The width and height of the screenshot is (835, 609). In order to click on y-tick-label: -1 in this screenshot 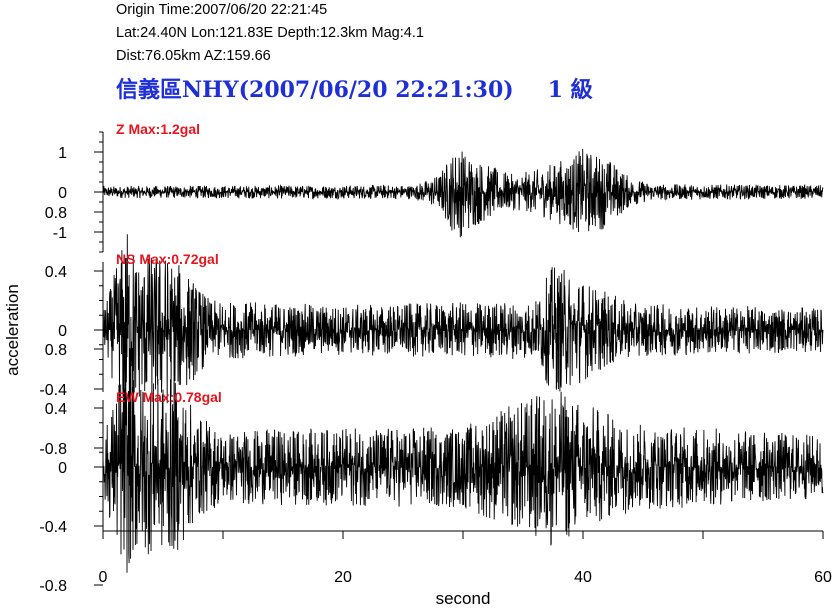, I will do `click(60, 233)`.